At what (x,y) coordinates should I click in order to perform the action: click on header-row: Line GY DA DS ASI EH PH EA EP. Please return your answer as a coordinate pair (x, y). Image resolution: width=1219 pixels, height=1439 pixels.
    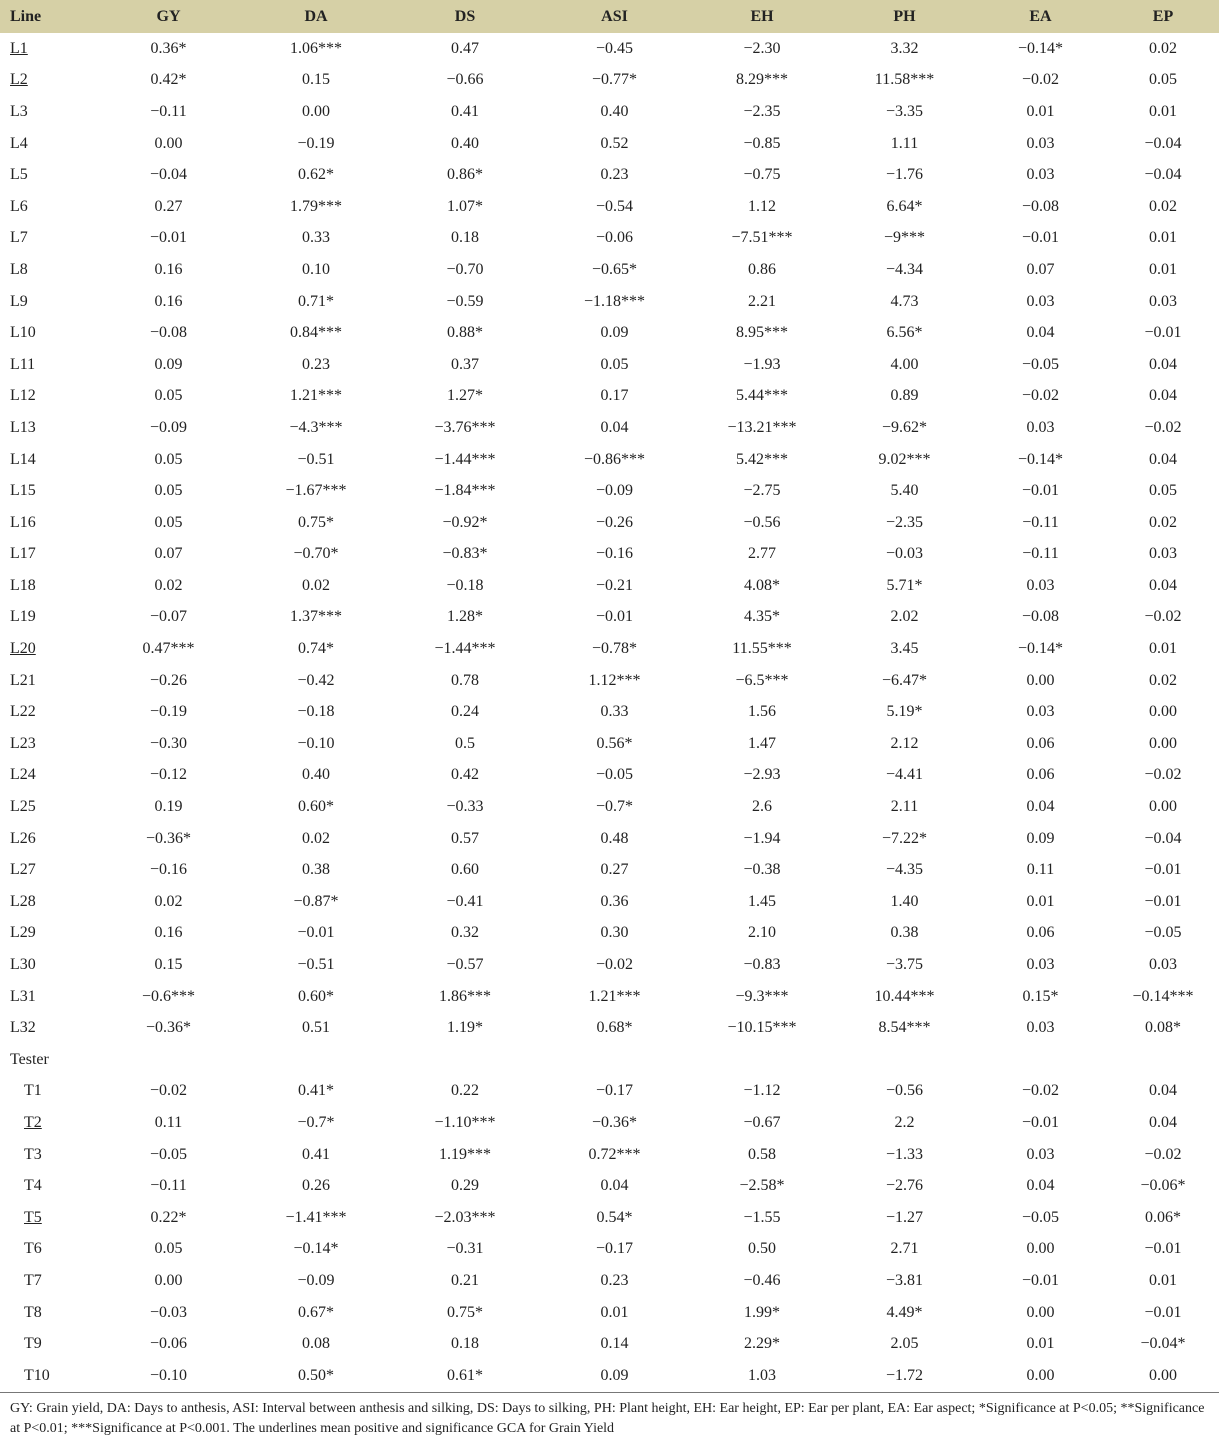
    Looking at the image, I should click on (609, 16).